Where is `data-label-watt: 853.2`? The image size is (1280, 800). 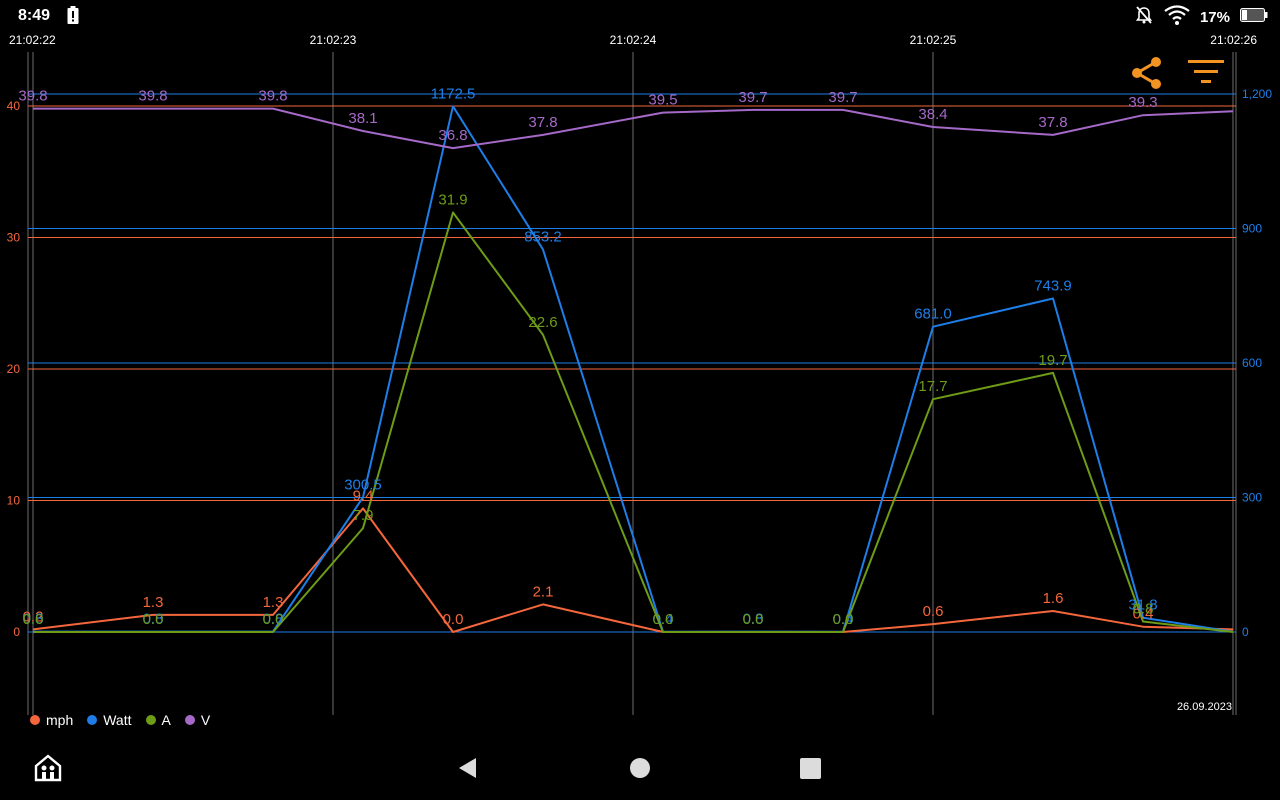
data-label-watt: 853.2 is located at coordinates (543, 236).